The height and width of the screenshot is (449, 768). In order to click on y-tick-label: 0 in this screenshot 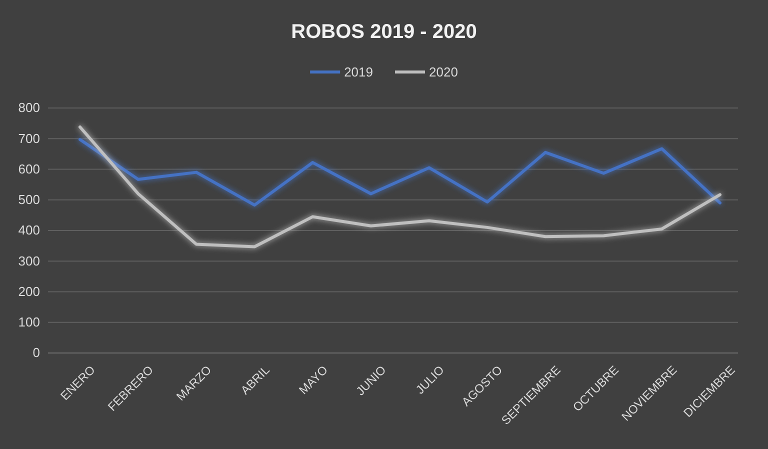, I will do `click(36, 352)`.